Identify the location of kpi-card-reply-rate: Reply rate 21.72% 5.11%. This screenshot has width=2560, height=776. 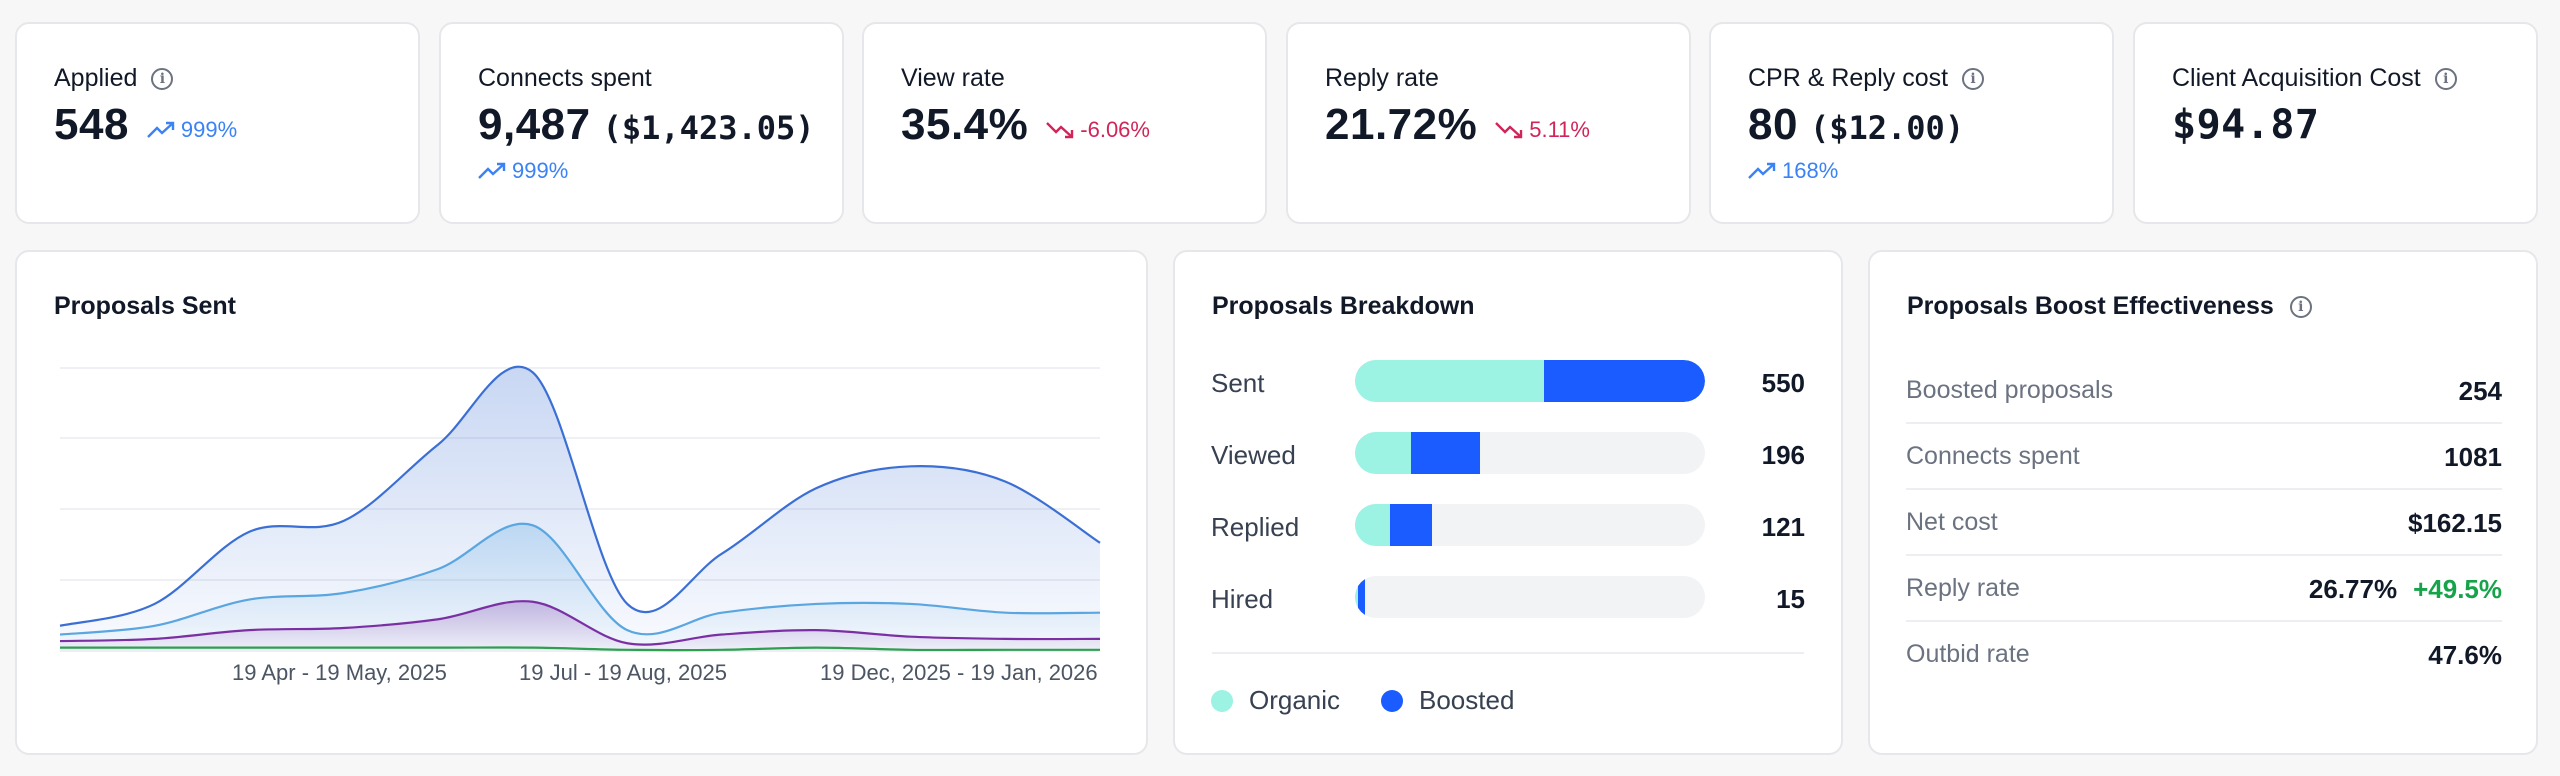
(1488, 123).